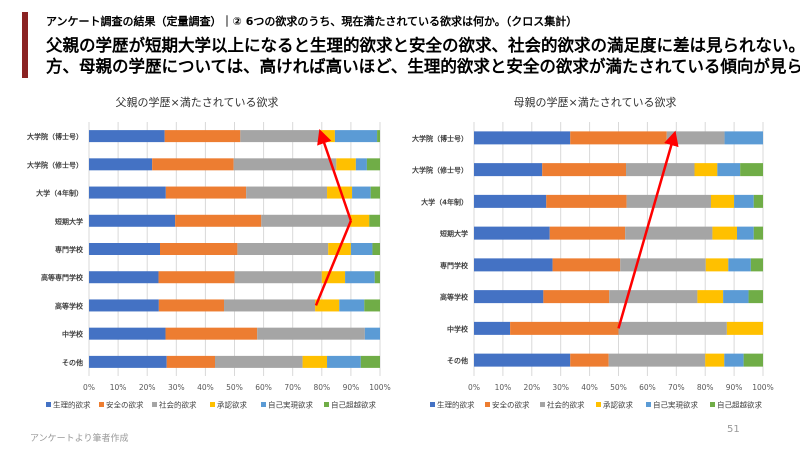 The width and height of the screenshot is (800, 450). What do you see at coordinates (454, 265) in the screenshot?
I see `category-label: 専門学校` at bounding box center [454, 265].